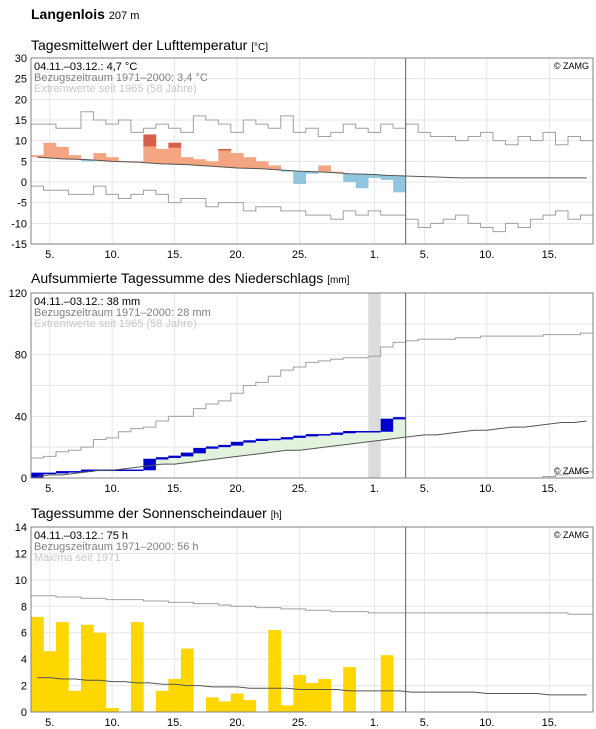  I want to click on info-extremes-note: Extremwerte seit 1965 (58 Jahre), so click(115, 89).